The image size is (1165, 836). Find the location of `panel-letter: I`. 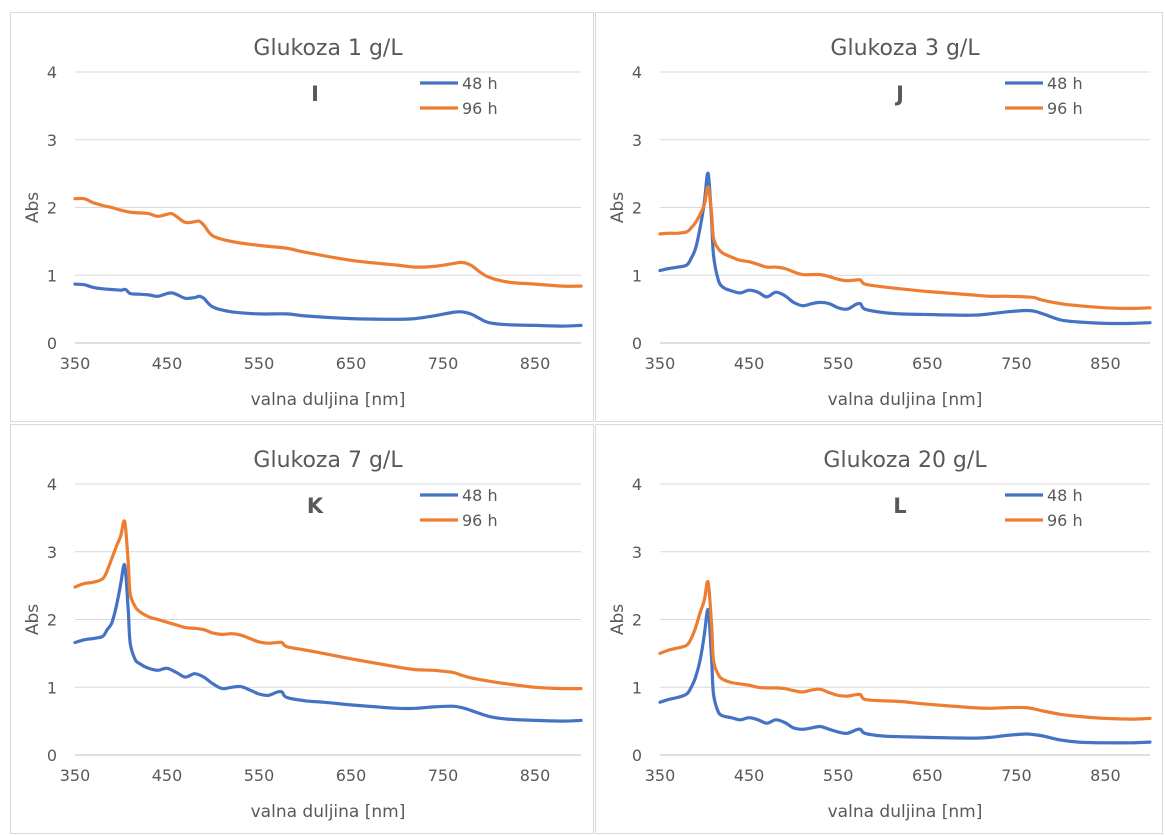

panel-letter: I is located at coordinates (315, 94).